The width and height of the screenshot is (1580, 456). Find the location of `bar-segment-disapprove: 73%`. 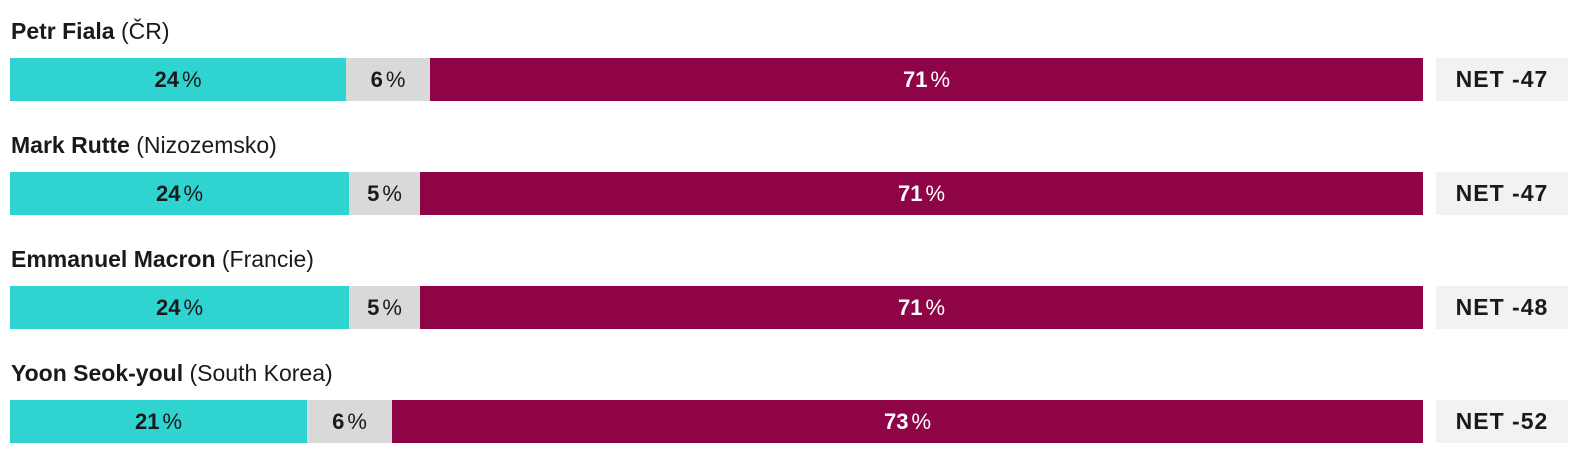

bar-segment-disapprove: 73% is located at coordinates (907, 421).